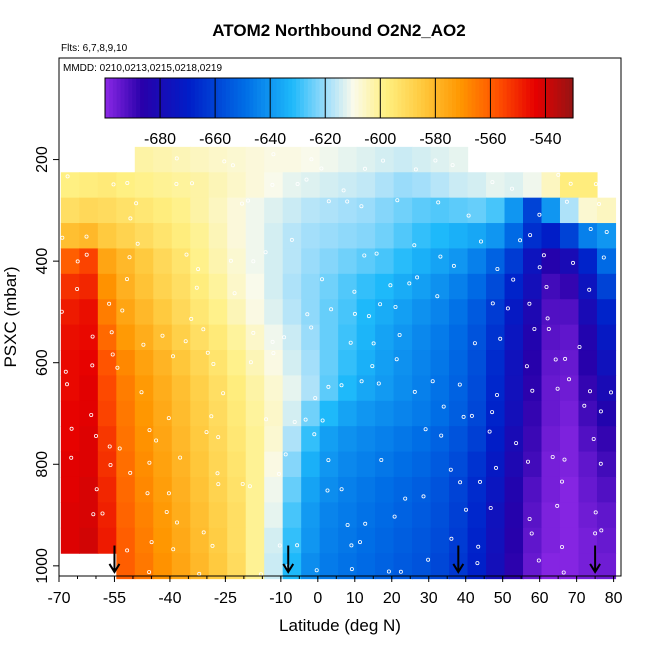  Describe the element at coordinates (114, 568) in the screenshot. I see `flight-arrow-head` at that location.